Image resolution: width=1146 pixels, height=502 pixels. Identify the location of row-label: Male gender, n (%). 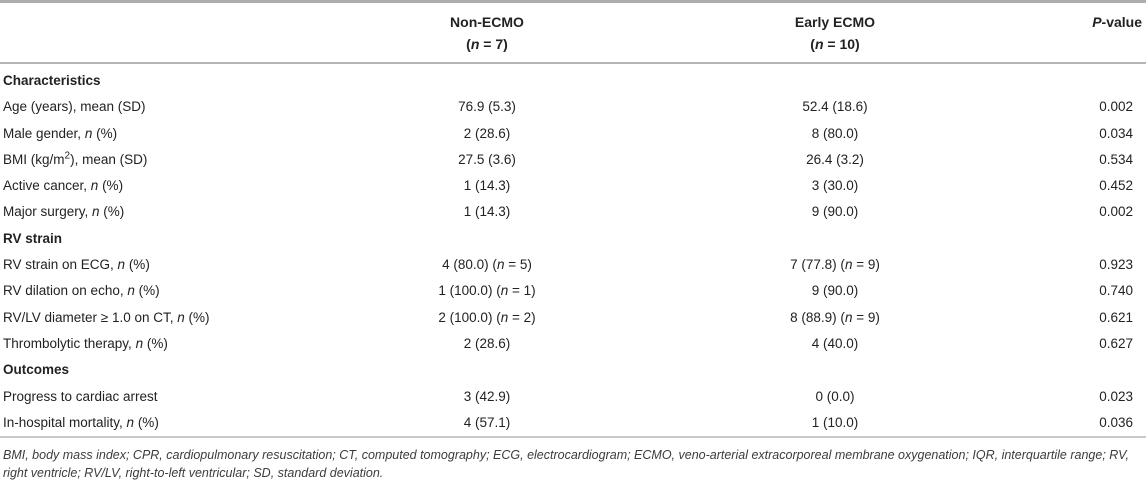
(60, 133).